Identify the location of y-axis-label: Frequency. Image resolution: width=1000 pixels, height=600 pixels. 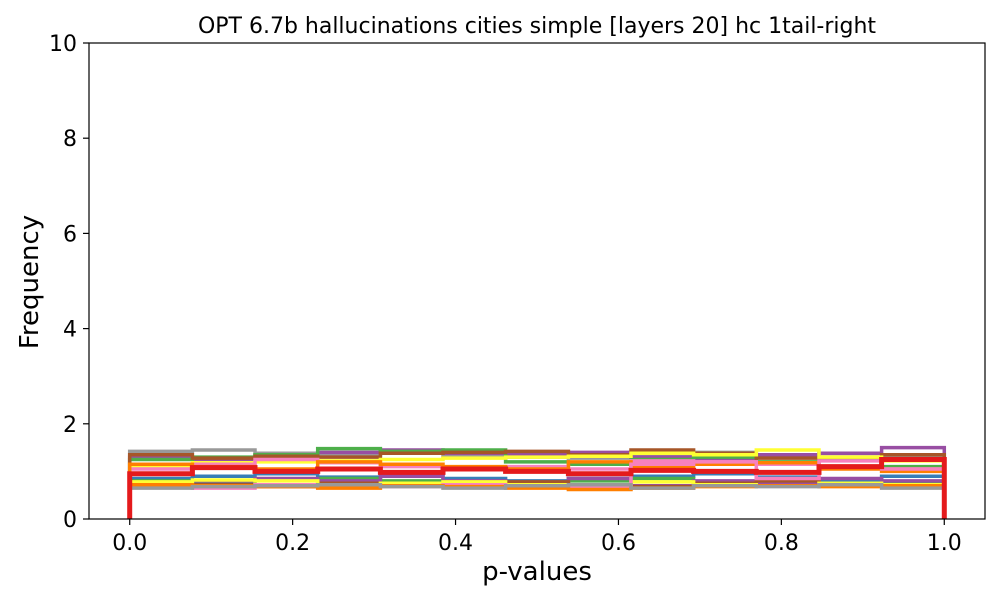
(30, 282).